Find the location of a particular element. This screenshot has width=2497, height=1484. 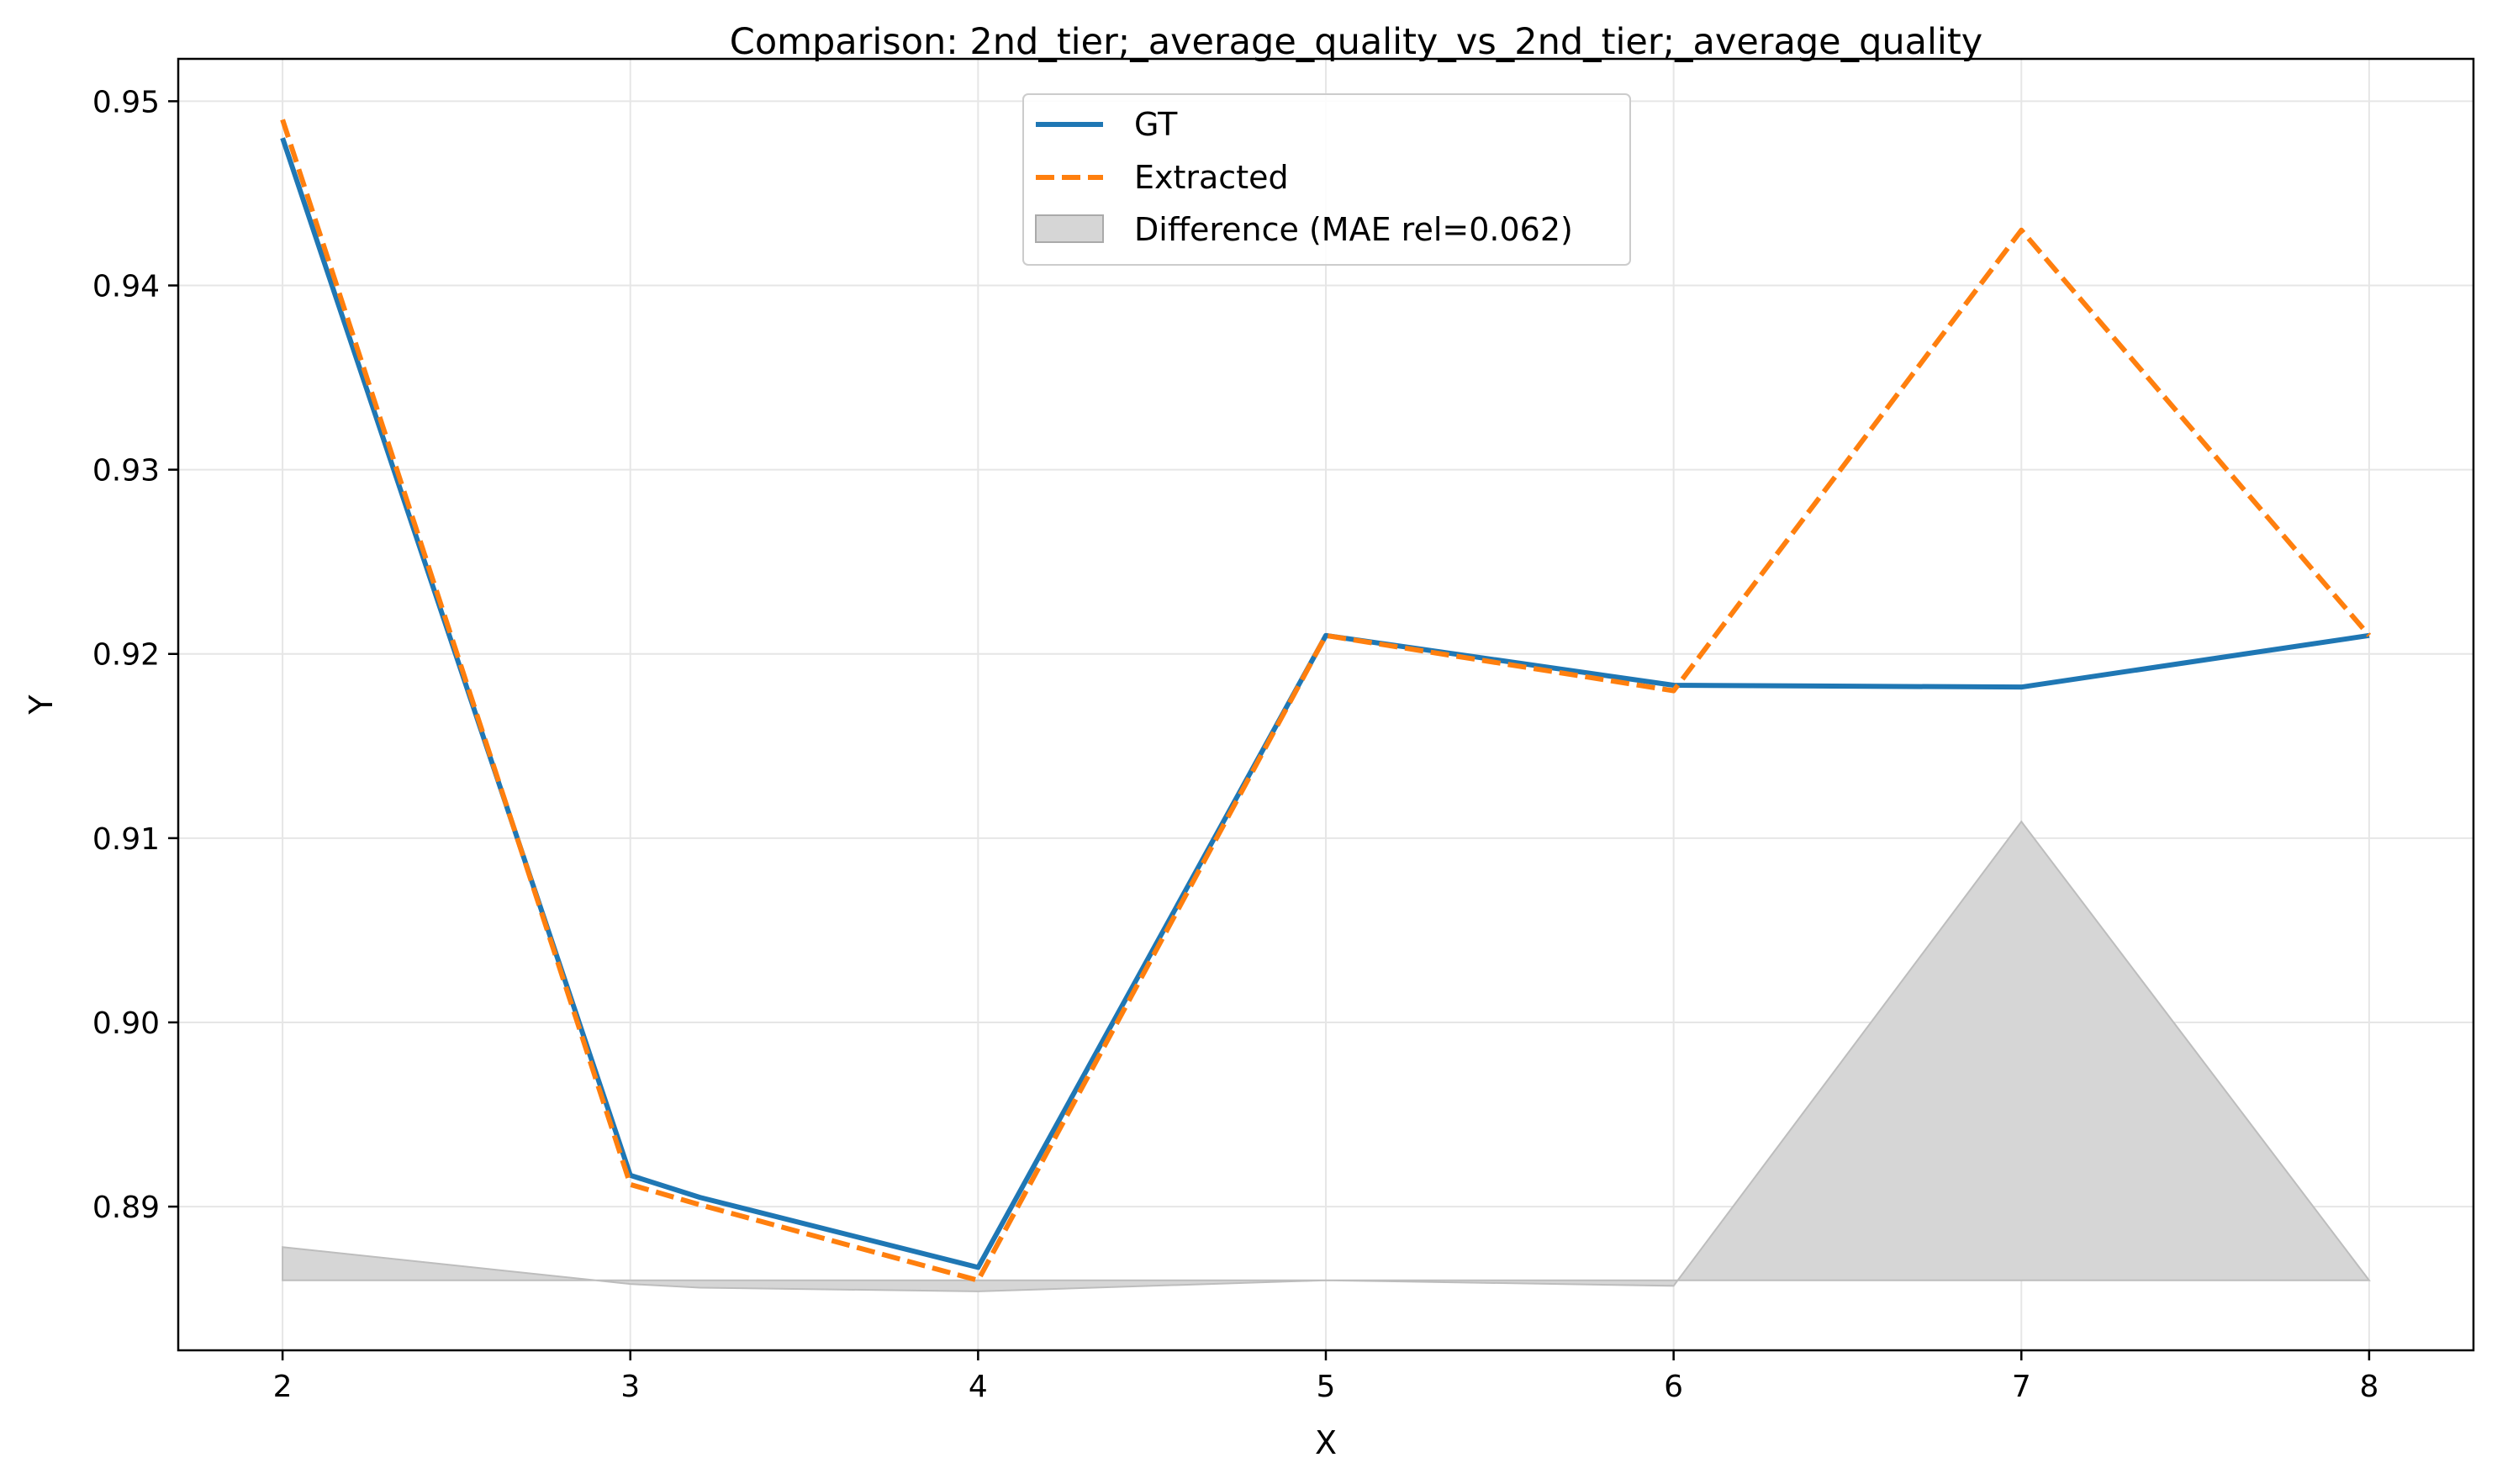

legend: GT Extracted Difference (MAE rel=0.062) is located at coordinates (1326, 179).